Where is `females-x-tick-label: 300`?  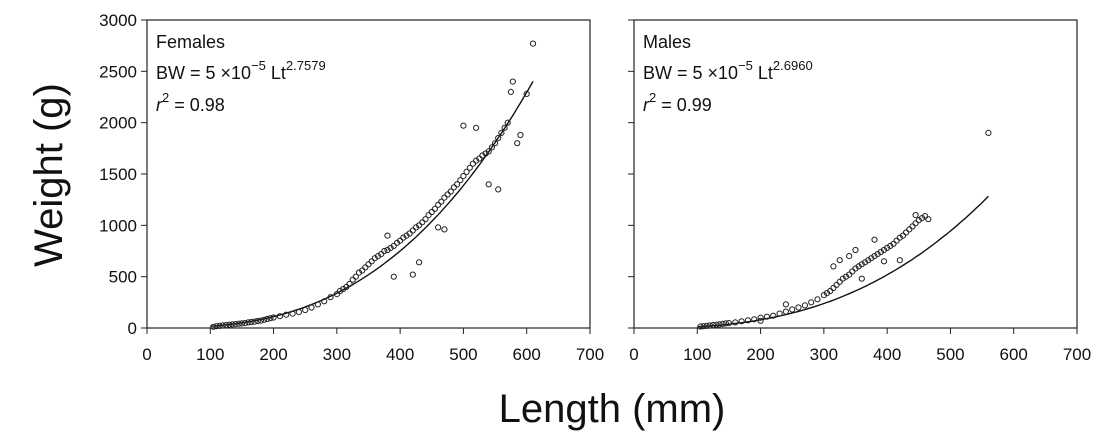
females-x-tick-label: 300 is located at coordinates (337, 354).